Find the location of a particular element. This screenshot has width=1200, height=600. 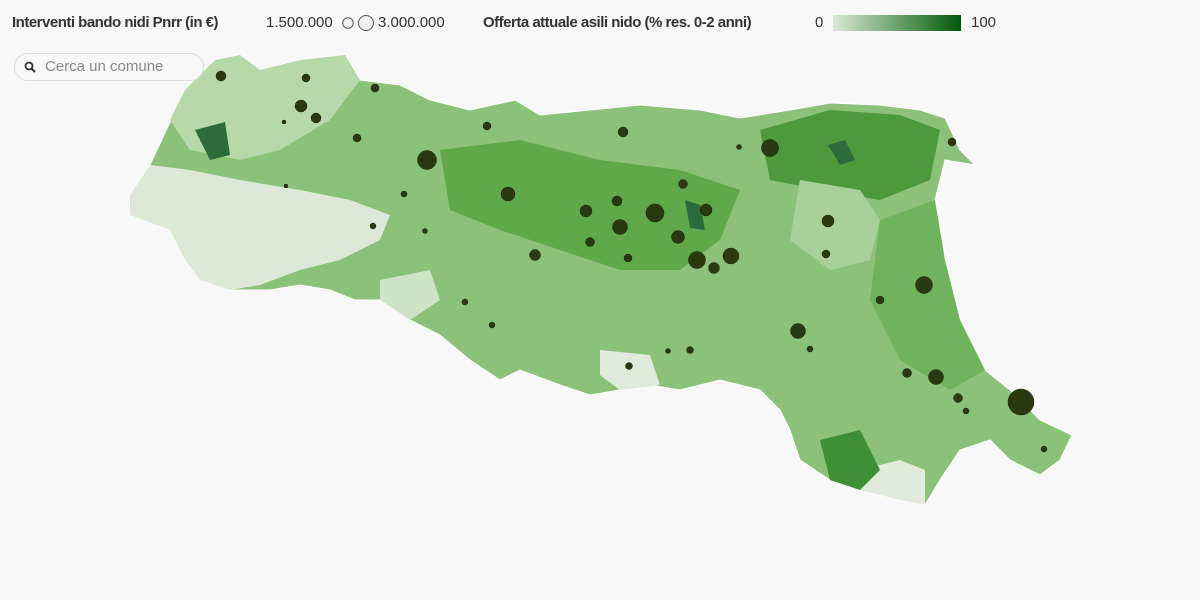

search-placeholder: Cerca un comune is located at coordinates (104, 66).